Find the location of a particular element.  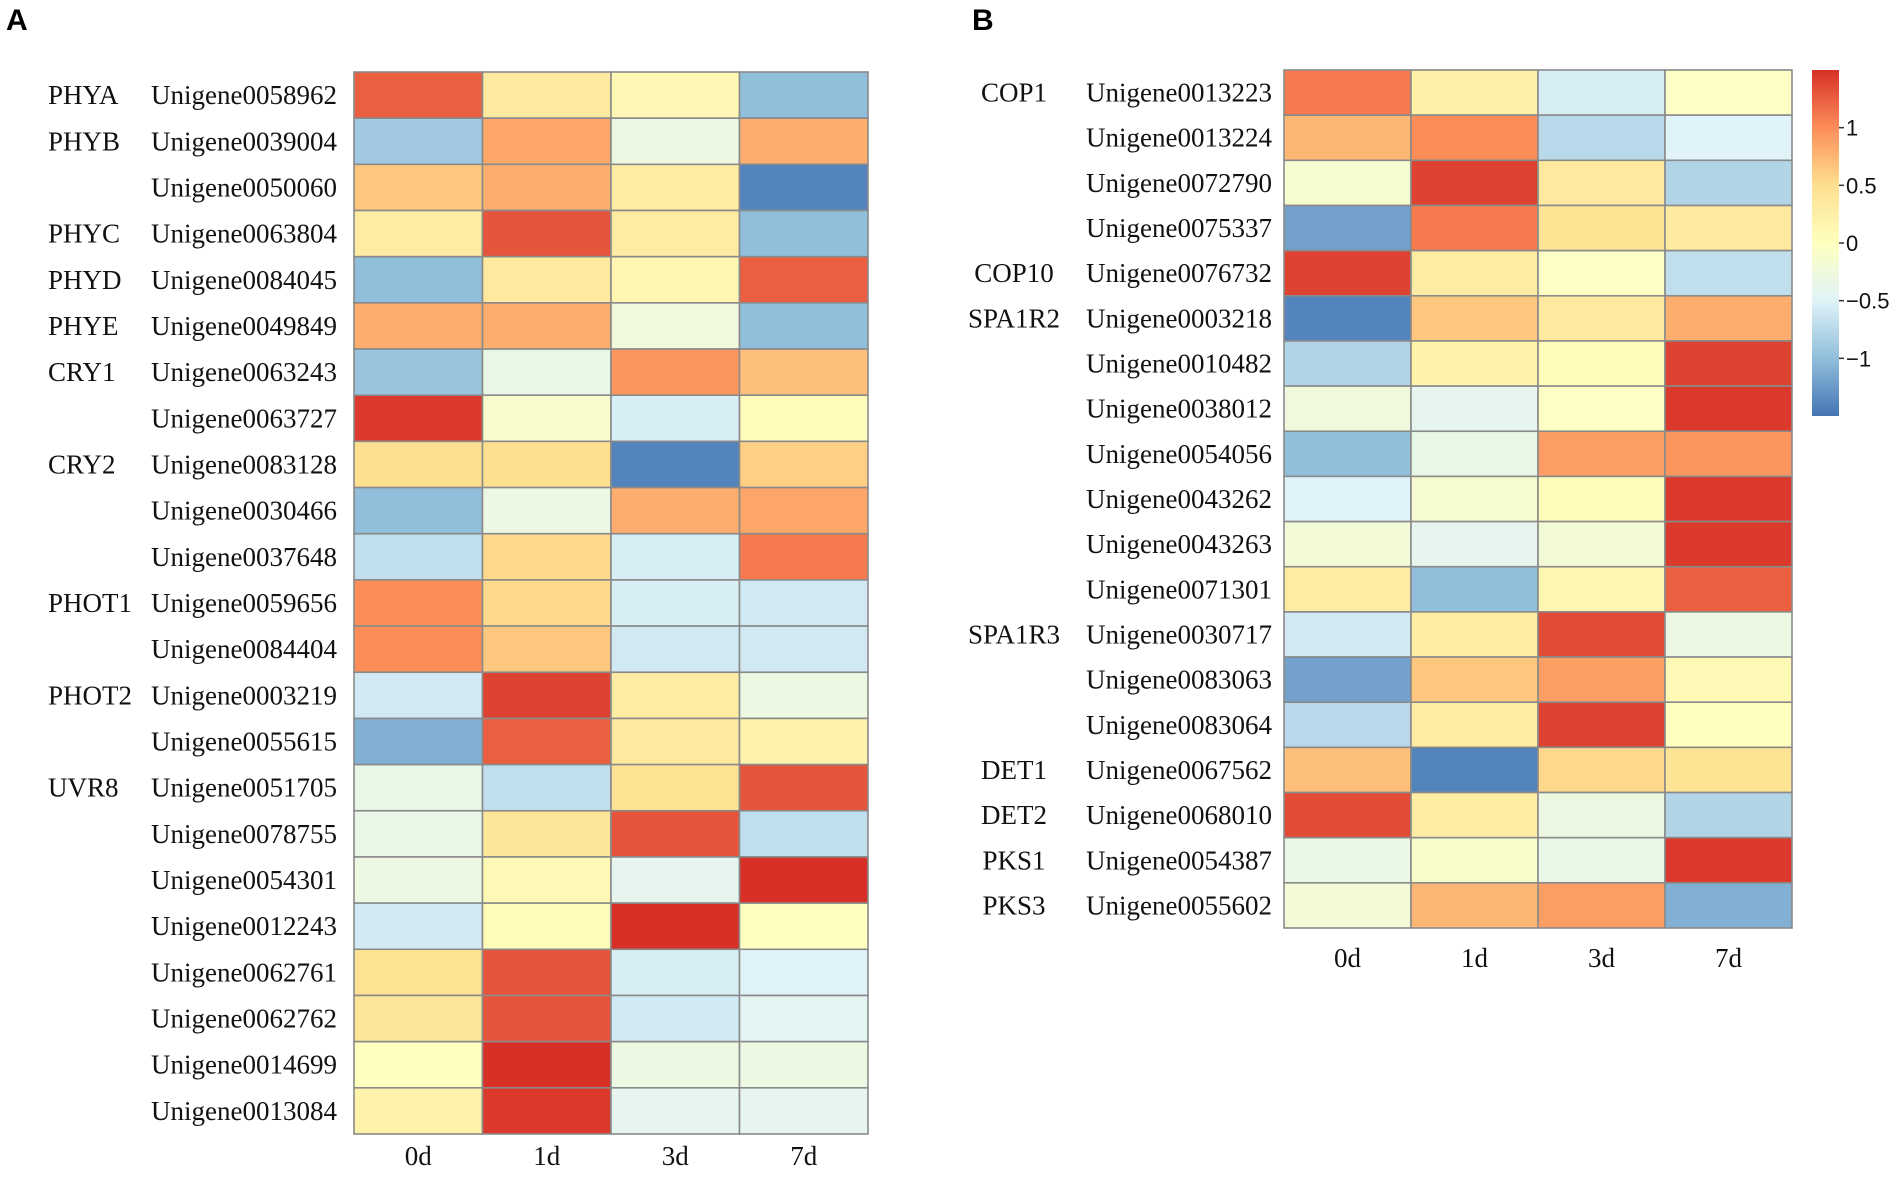

gene-label: Unigene0068010 is located at coordinates (1179, 815).